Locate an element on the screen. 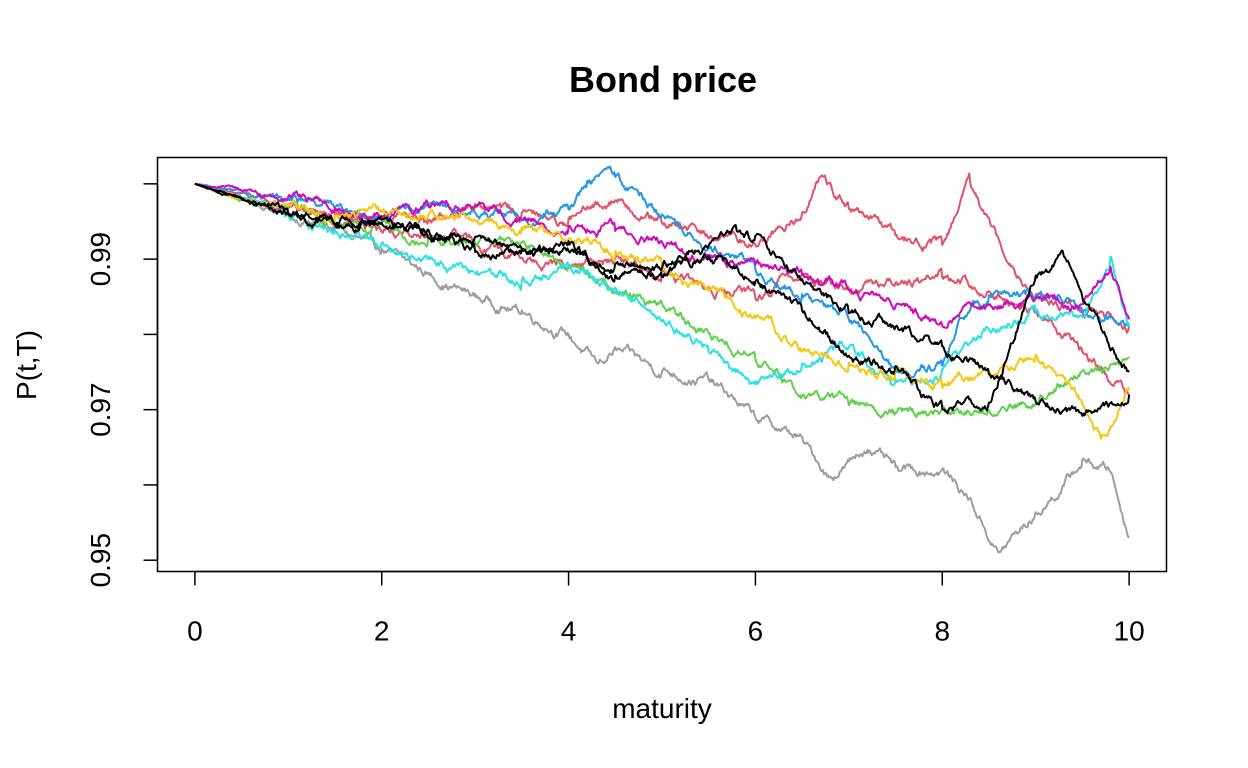 The height and width of the screenshot is (768, 1248). x-tick-label: 8 is located at coordinates (942, 631).